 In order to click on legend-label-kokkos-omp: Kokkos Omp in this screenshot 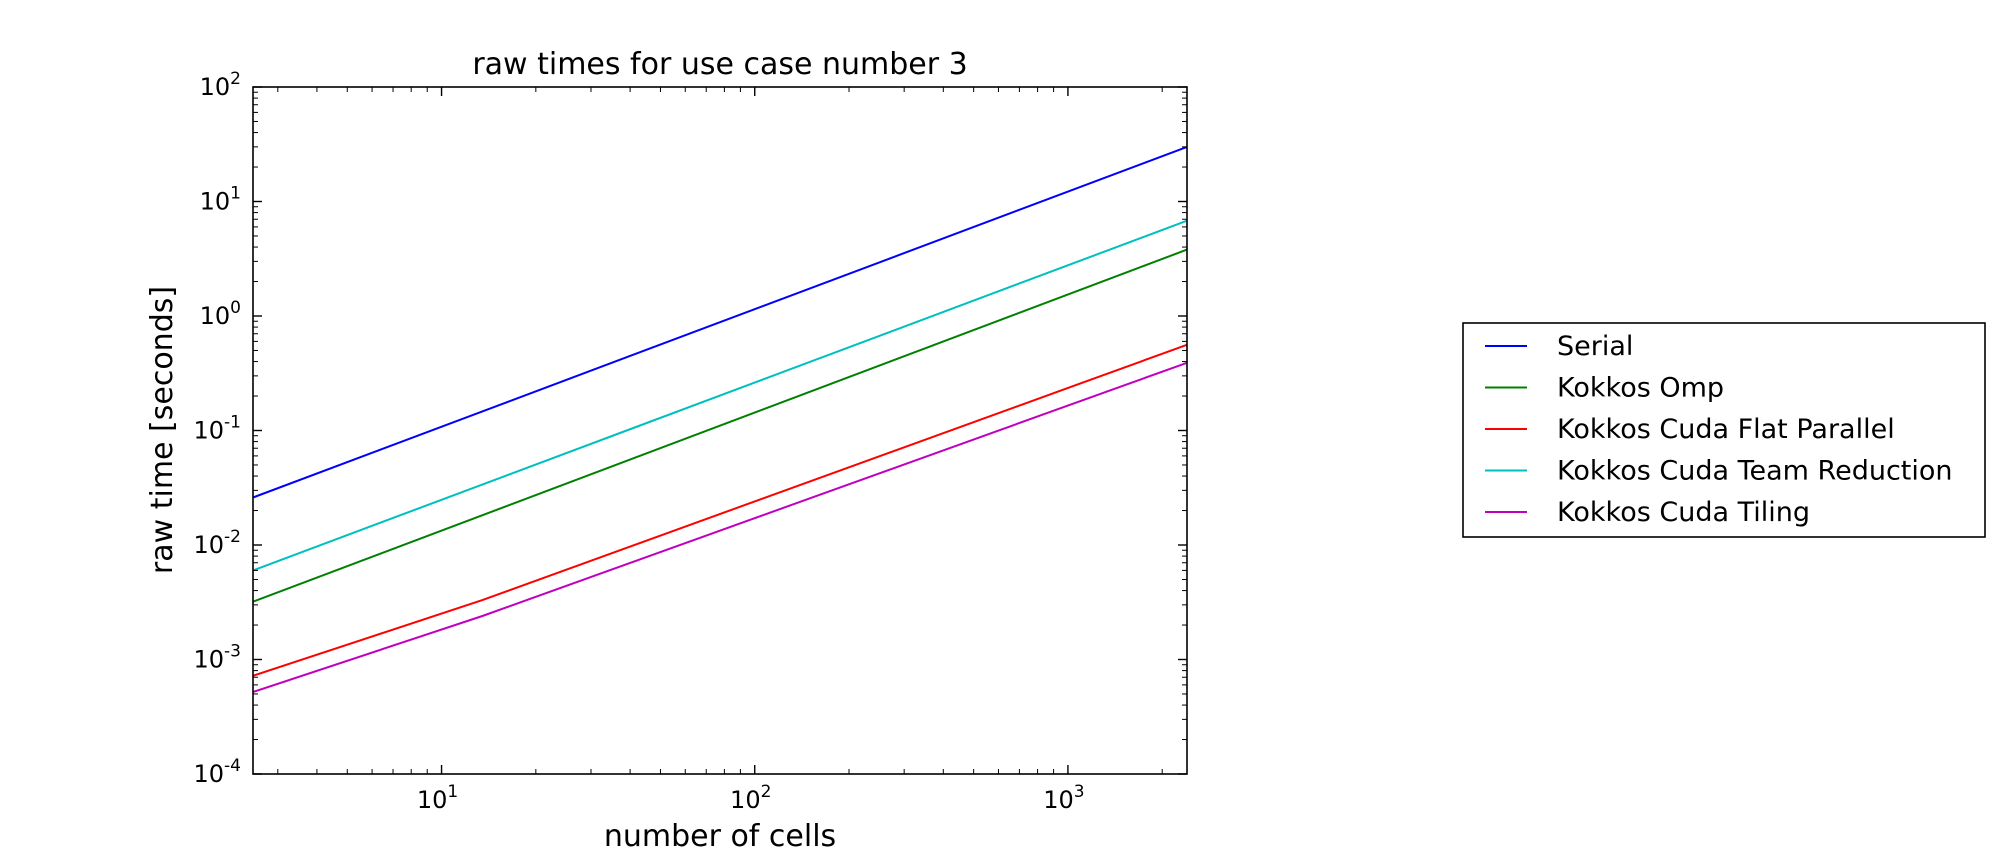, I will do `click(1640, 388)`.